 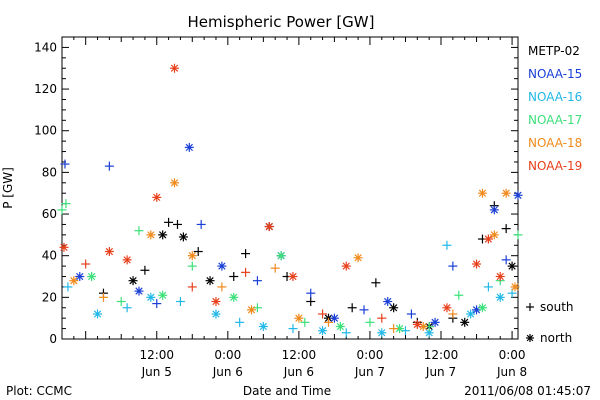 What do you see at coordinates (49, 256) in the screenshot?
I see `y-tick-label: 40` at bounding box center [49, 256].